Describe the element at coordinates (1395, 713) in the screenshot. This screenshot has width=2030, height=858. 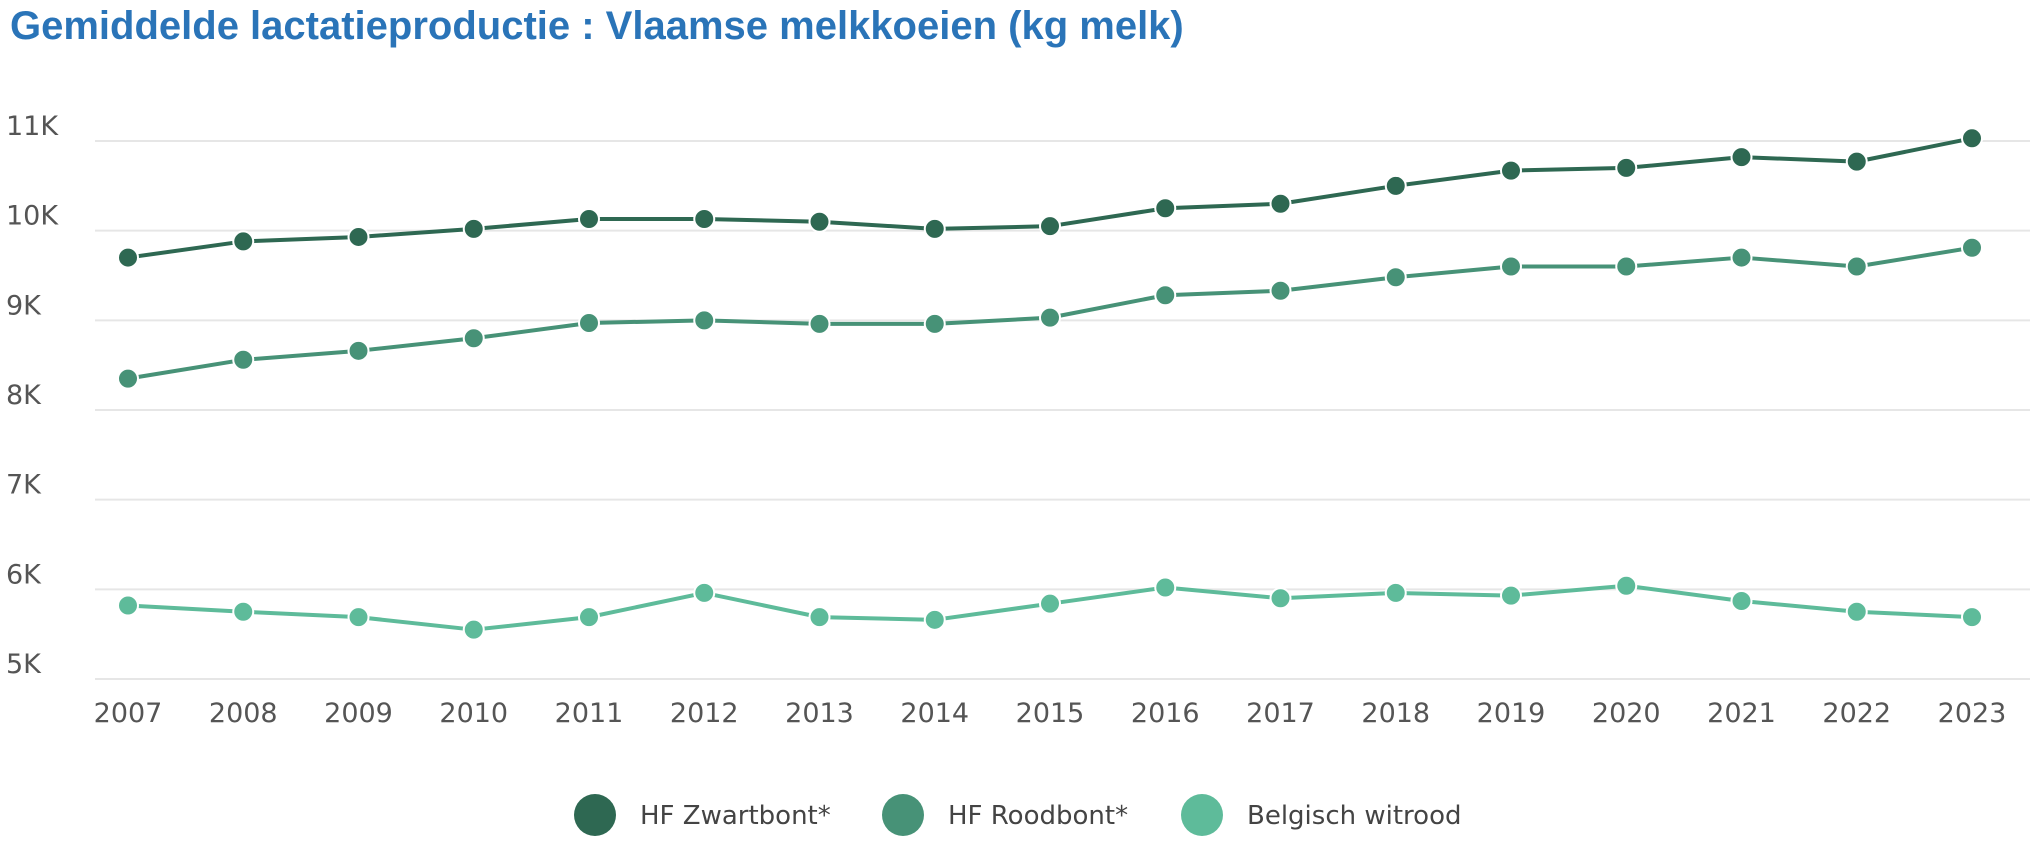
I see `x-tick-label: 2018` at that location.